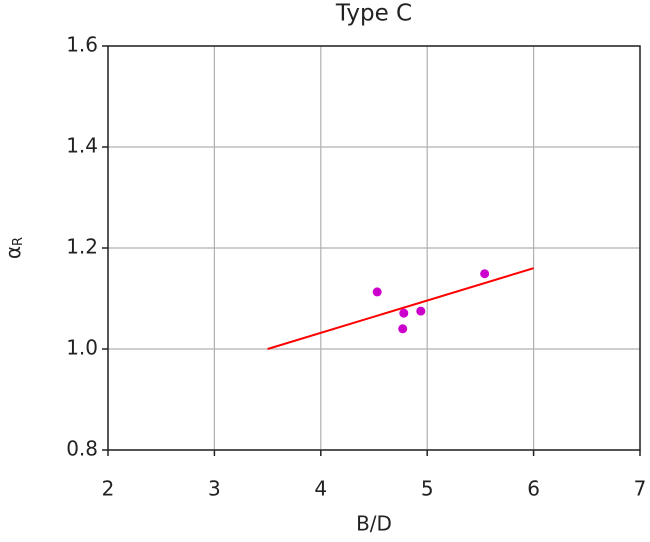 Image resolution: width=650 pixels, height=542 pixels. I want to click on fit-line, so click(400, 308).